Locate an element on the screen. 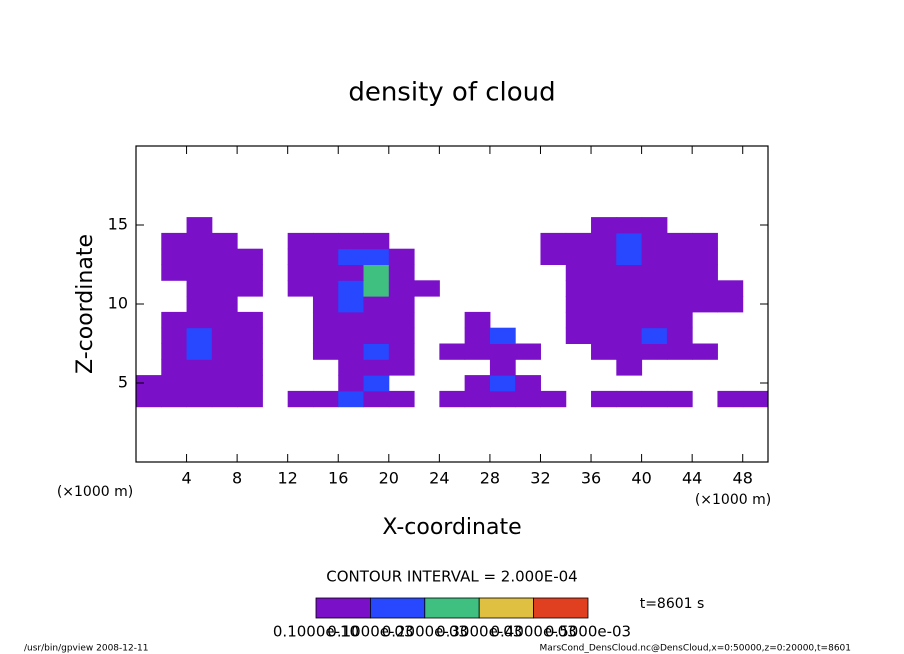 The height and width of the screenshot is (654, 904). x-tick-label: 44 is located at coordinates (692, 478).